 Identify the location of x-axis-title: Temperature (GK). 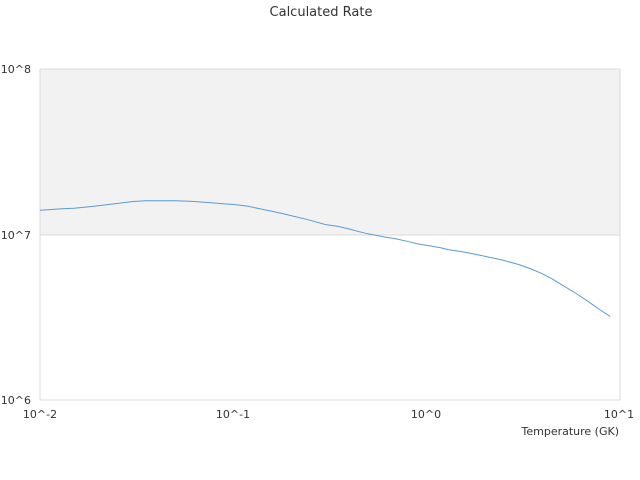
(570, 431).